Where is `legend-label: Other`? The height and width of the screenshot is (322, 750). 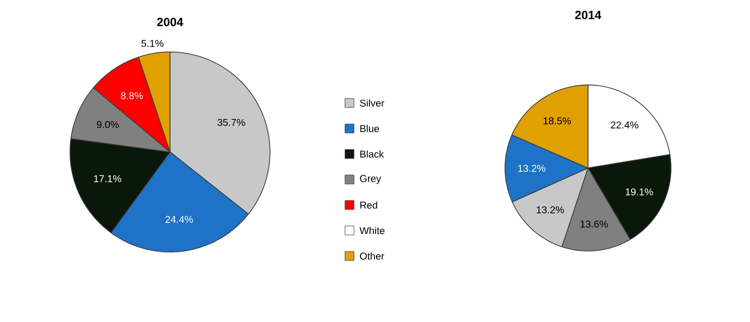
legend-label: Other is located at coordinates (372, 256).